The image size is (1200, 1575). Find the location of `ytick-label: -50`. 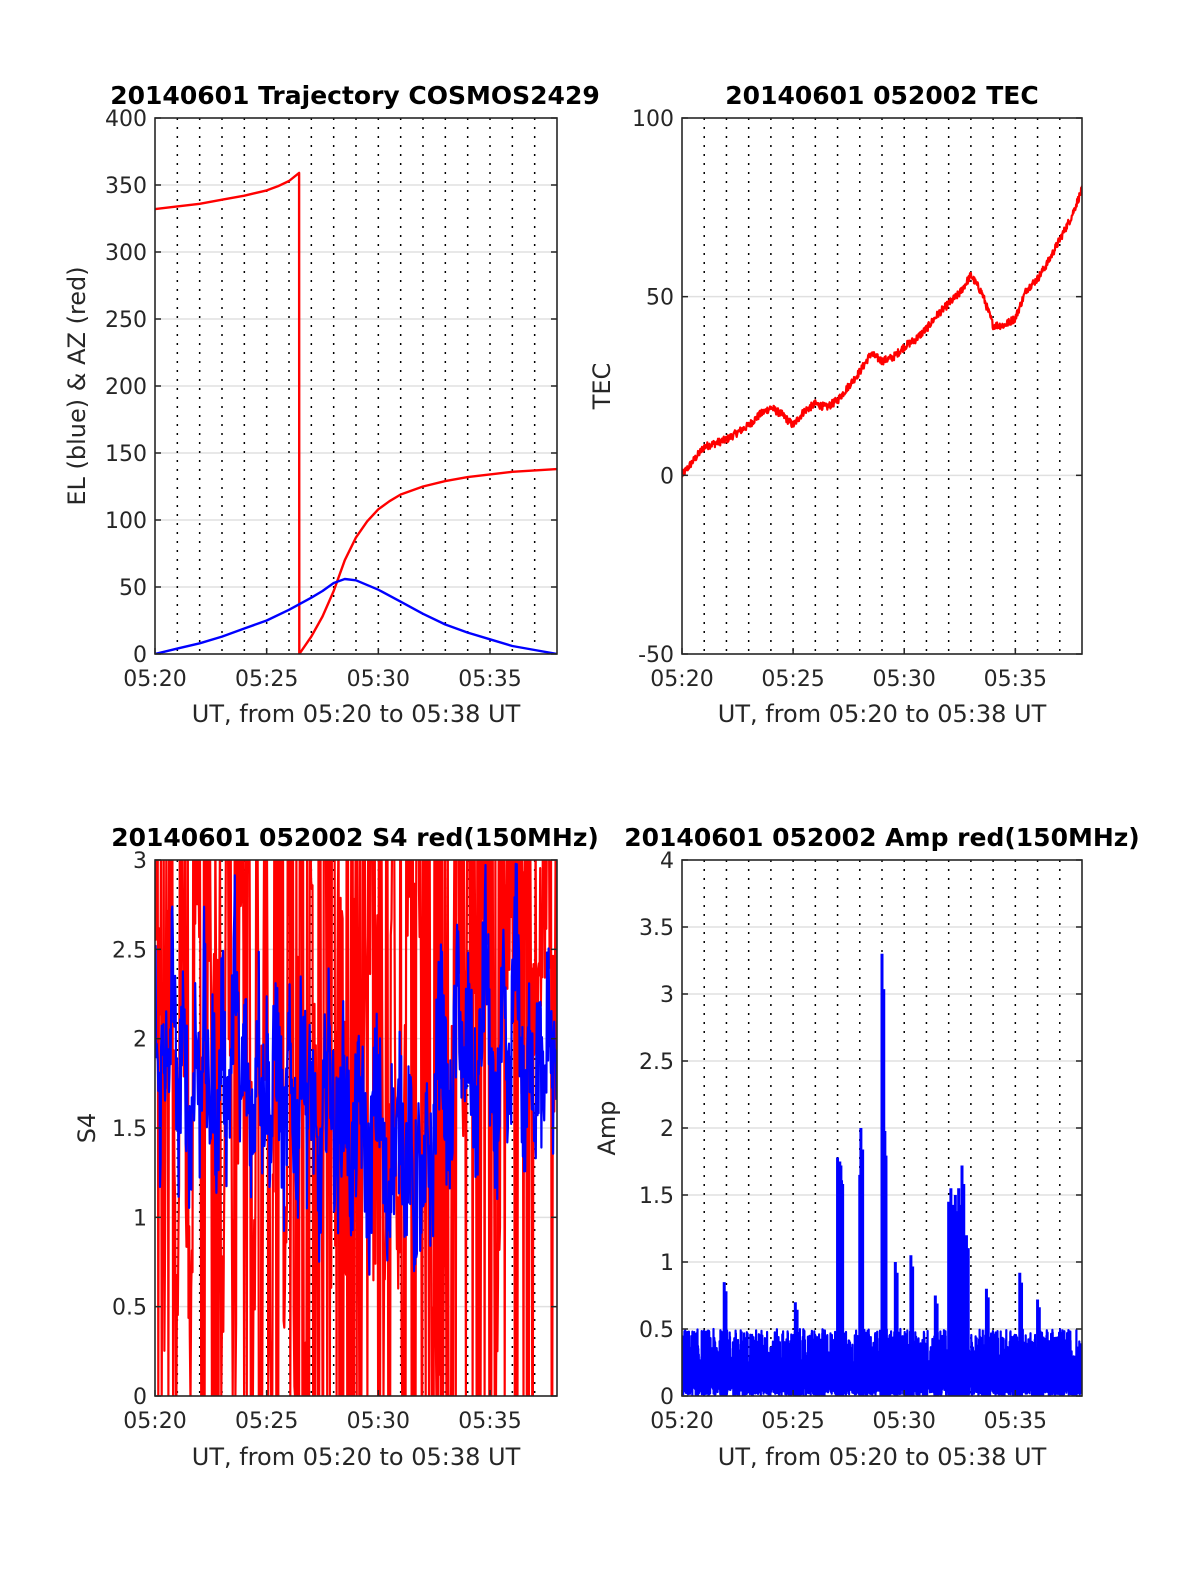

ytick-label: -50 is located at coordinates (656, 655).